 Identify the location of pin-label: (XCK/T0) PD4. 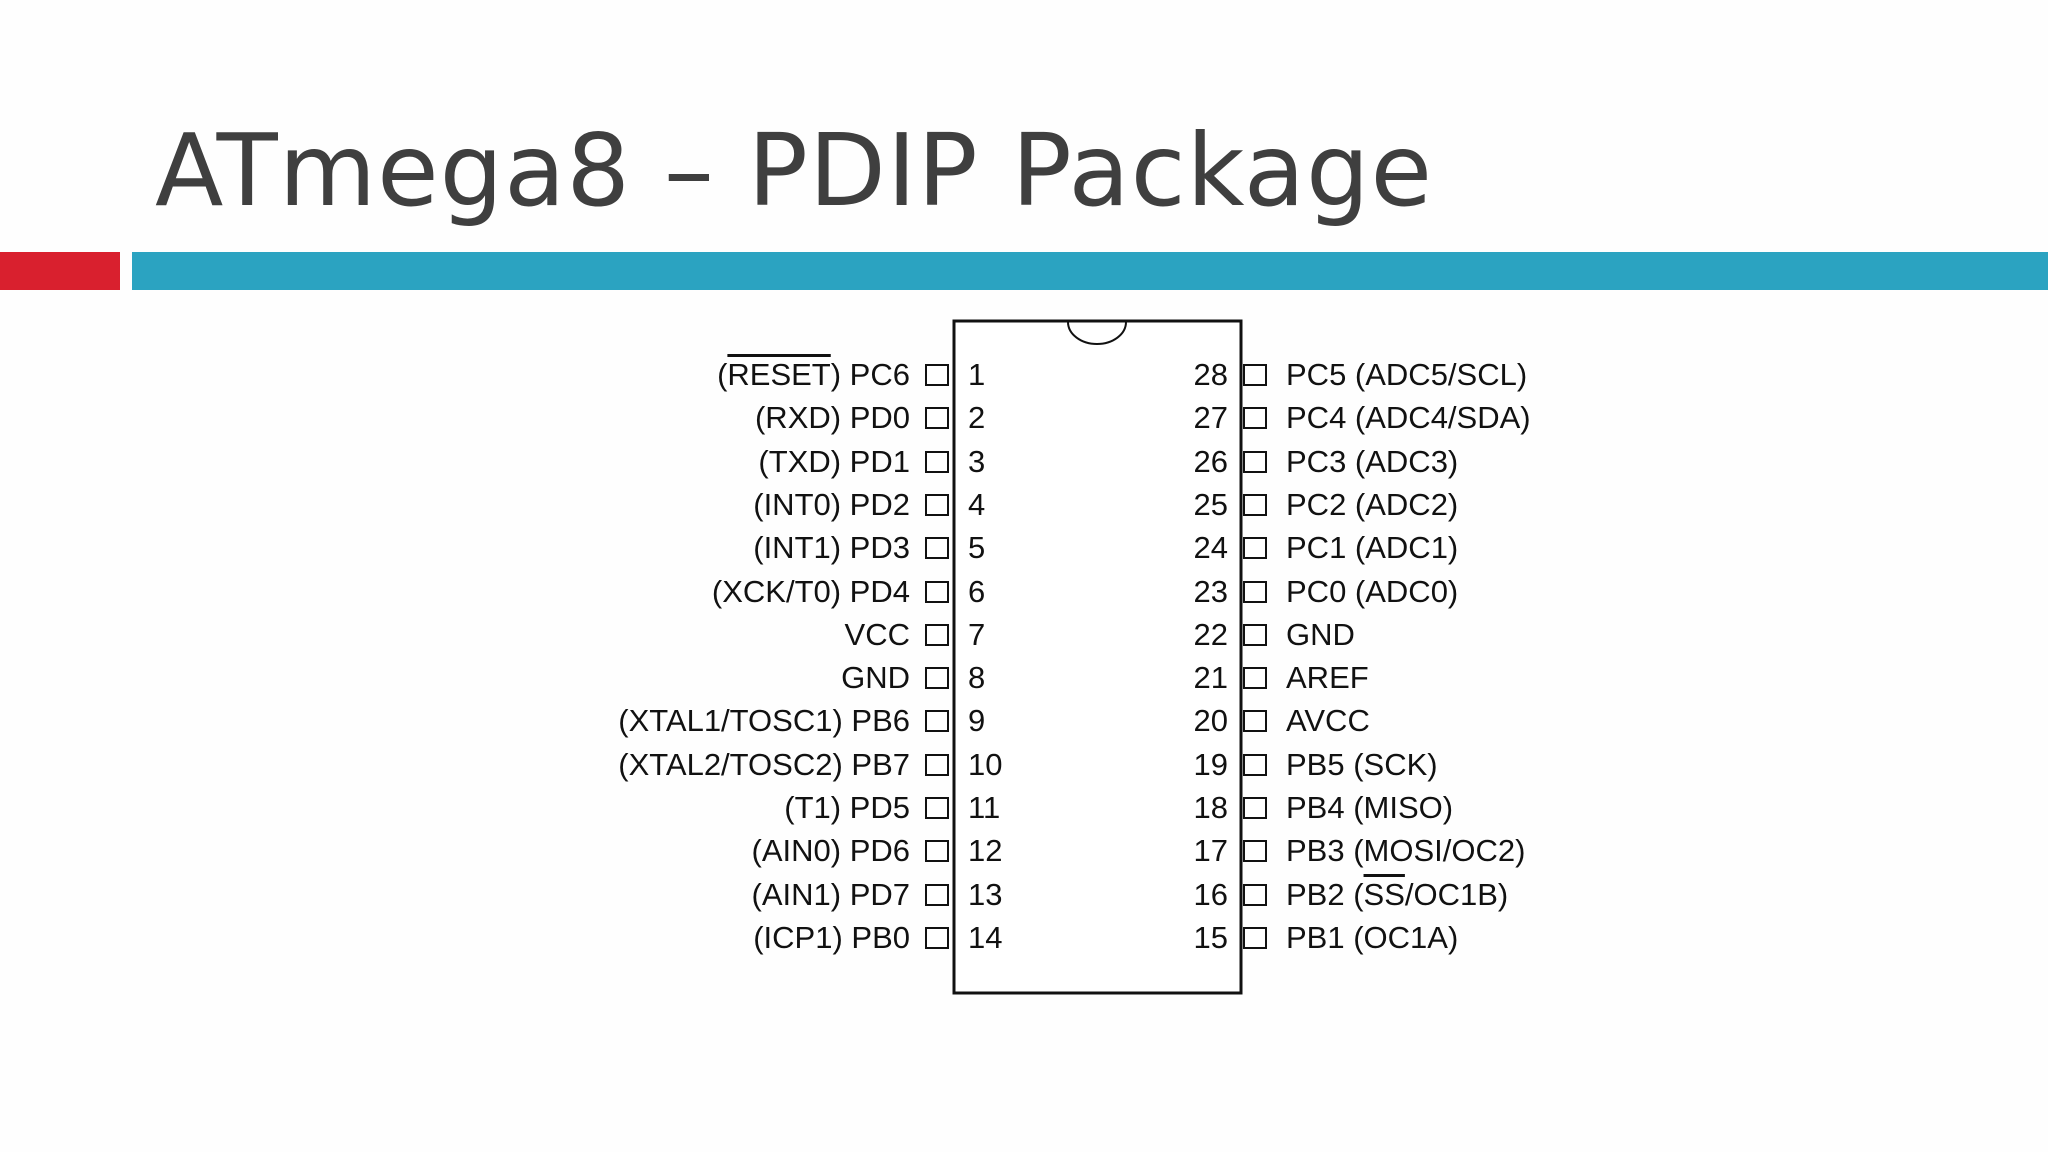
(810, 591).